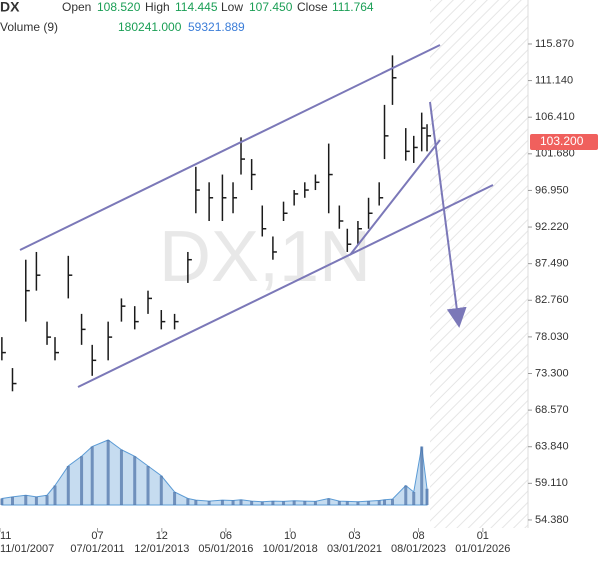 The image size is (600, 563). What do you see at coordinates (290, 536) in the screenshot?
I see `x-tick-label: 10` at bounding box center [290, 536].